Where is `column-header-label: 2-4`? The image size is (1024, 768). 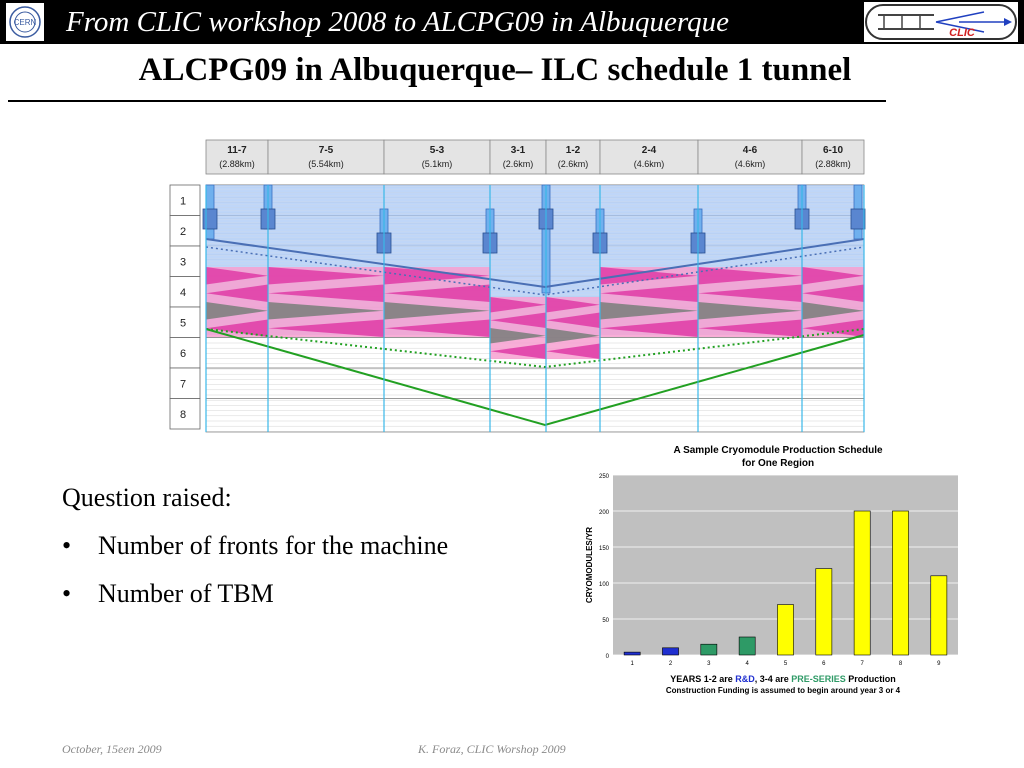
column-header-label: 2-4 is located at coordinates (649, 150).